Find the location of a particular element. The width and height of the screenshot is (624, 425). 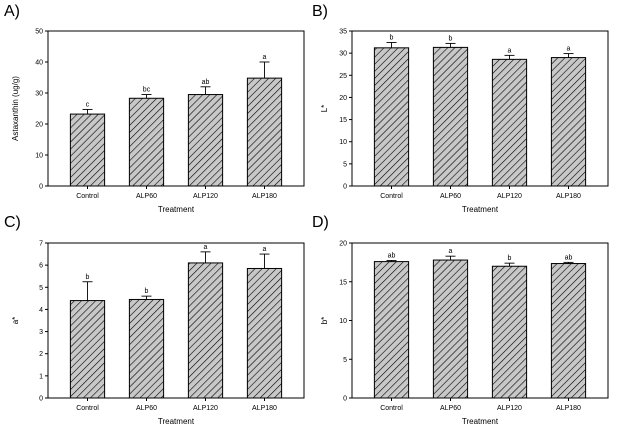

y-tick-label: 35 is located at coordinates (343, 32).